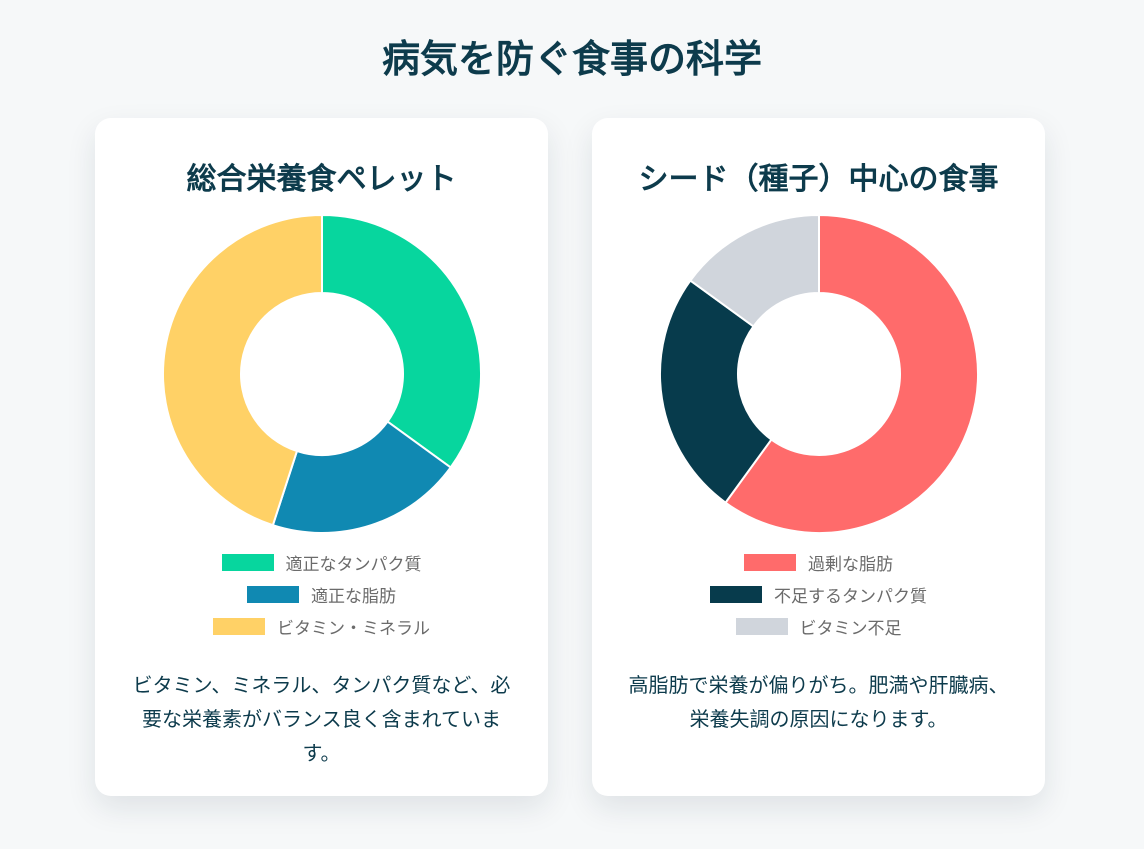 Image resolution: width=1144 pixels, height=849 pixels. I want to click on legend-item: ビタミン不足, so click(818, 626).